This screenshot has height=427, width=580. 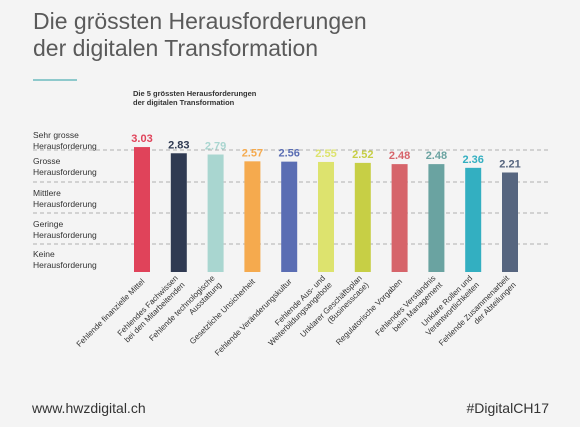 What do you see at coordinates (178, 145) in the screenshot?
I see `value-label-1: 2.83` at bounding box center [178, 145].